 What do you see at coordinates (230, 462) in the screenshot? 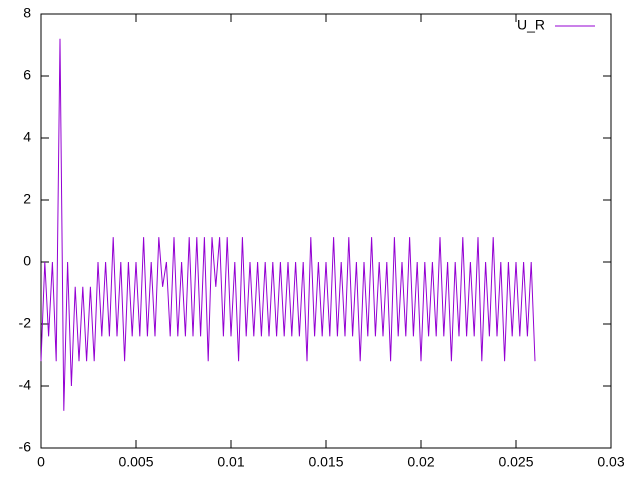
I see `x-tick-label: 0.01` at bounding box center [230, 462].